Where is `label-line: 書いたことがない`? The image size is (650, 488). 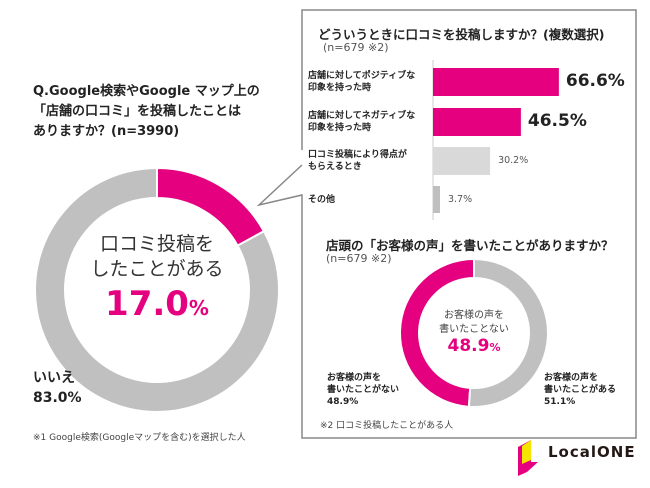 label-line: 書いたことがない is located at coordinates (363, 390).